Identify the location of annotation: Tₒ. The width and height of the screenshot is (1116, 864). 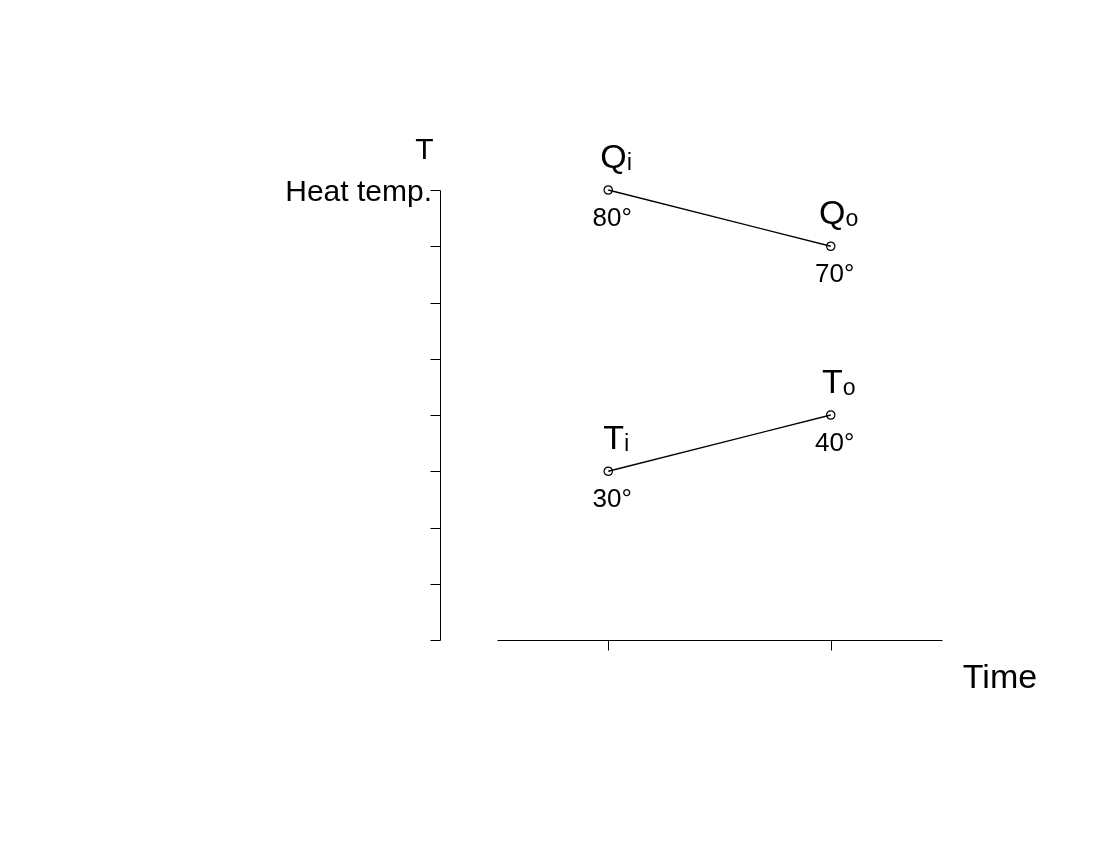
(838, 381).